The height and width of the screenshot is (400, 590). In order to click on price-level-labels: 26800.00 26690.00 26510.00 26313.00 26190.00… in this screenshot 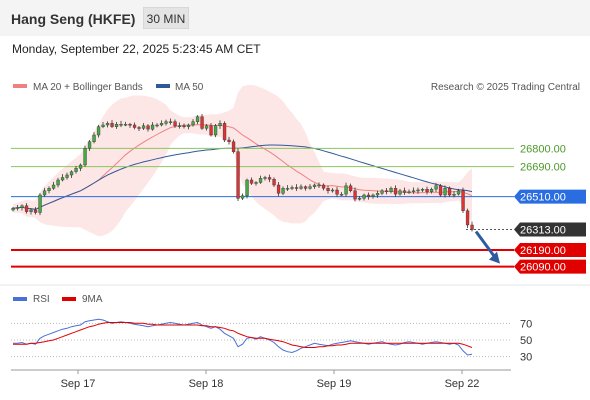, I will do `click(550, 208)`.